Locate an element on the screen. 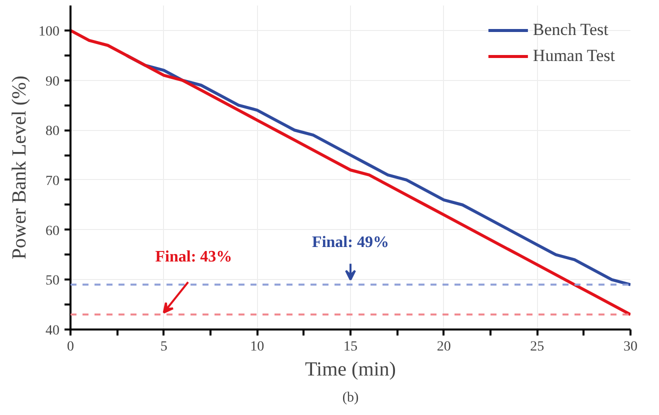 This screenshot has height=415, width=659. annotation: Final: 49% is located at coordinates (350, 242).